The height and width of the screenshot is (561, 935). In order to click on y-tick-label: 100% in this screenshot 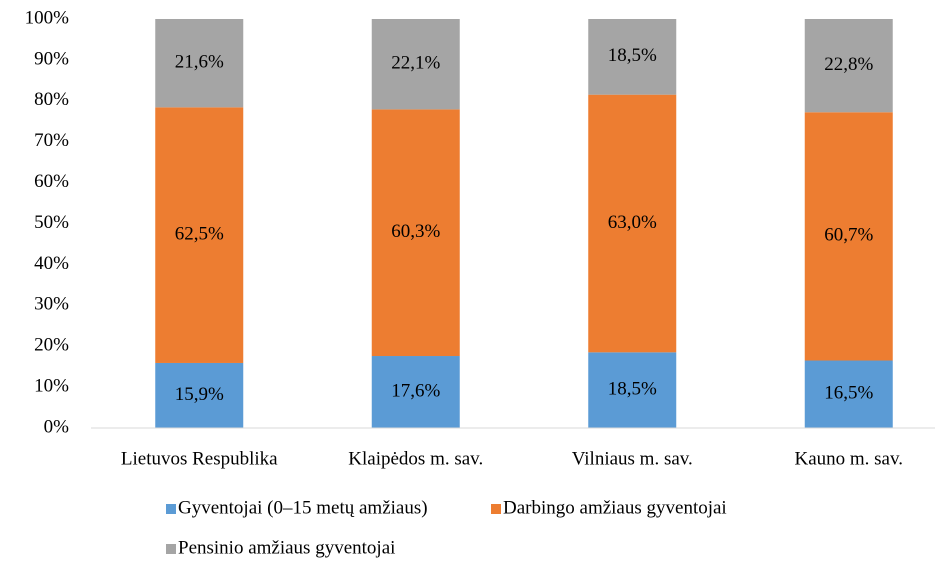, I will do `click(47, 17)`.